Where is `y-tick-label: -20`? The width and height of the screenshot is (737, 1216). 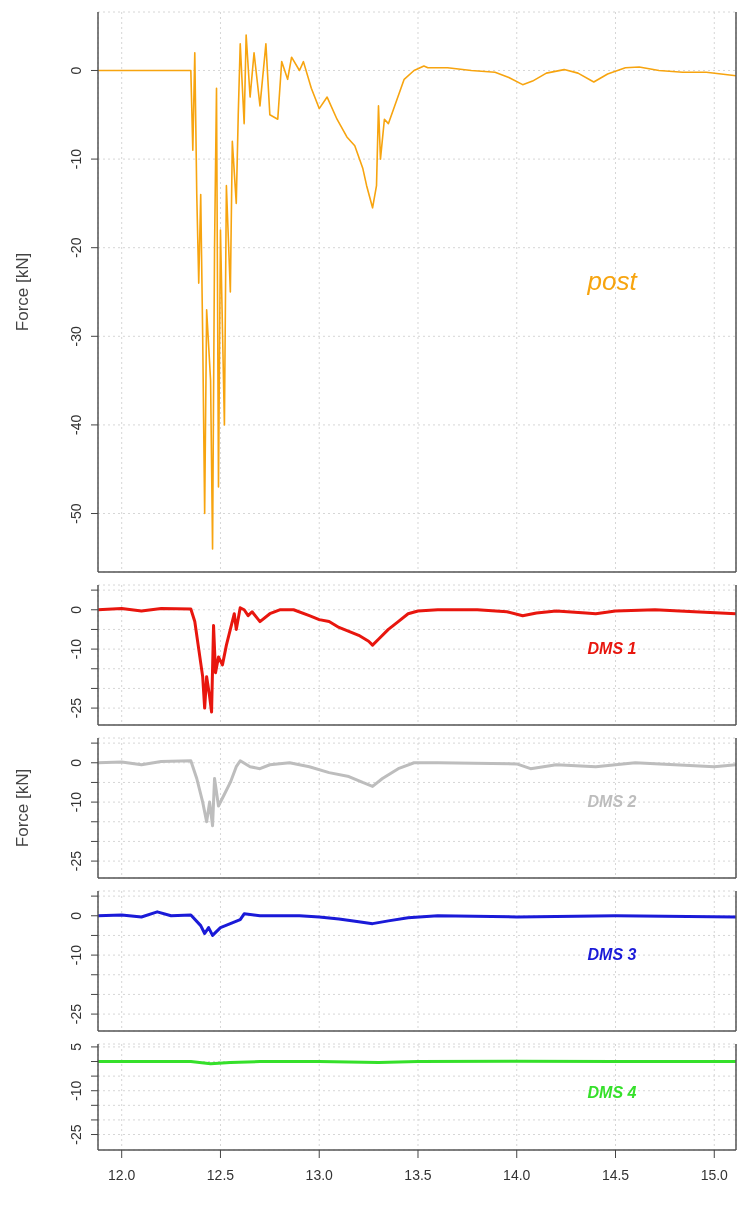 y-tick-label: -20 is located at coordinates (76, 247).